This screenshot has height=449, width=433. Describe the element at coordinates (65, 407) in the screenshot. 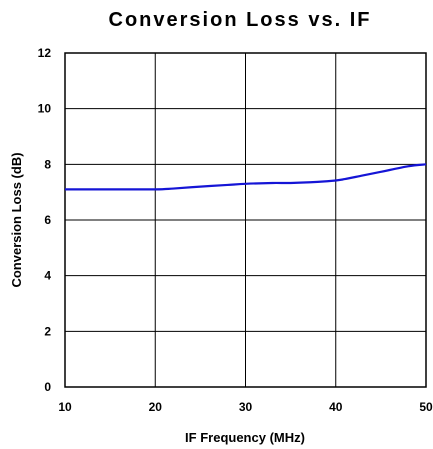

I see `x-tick-label: 10` at that location.